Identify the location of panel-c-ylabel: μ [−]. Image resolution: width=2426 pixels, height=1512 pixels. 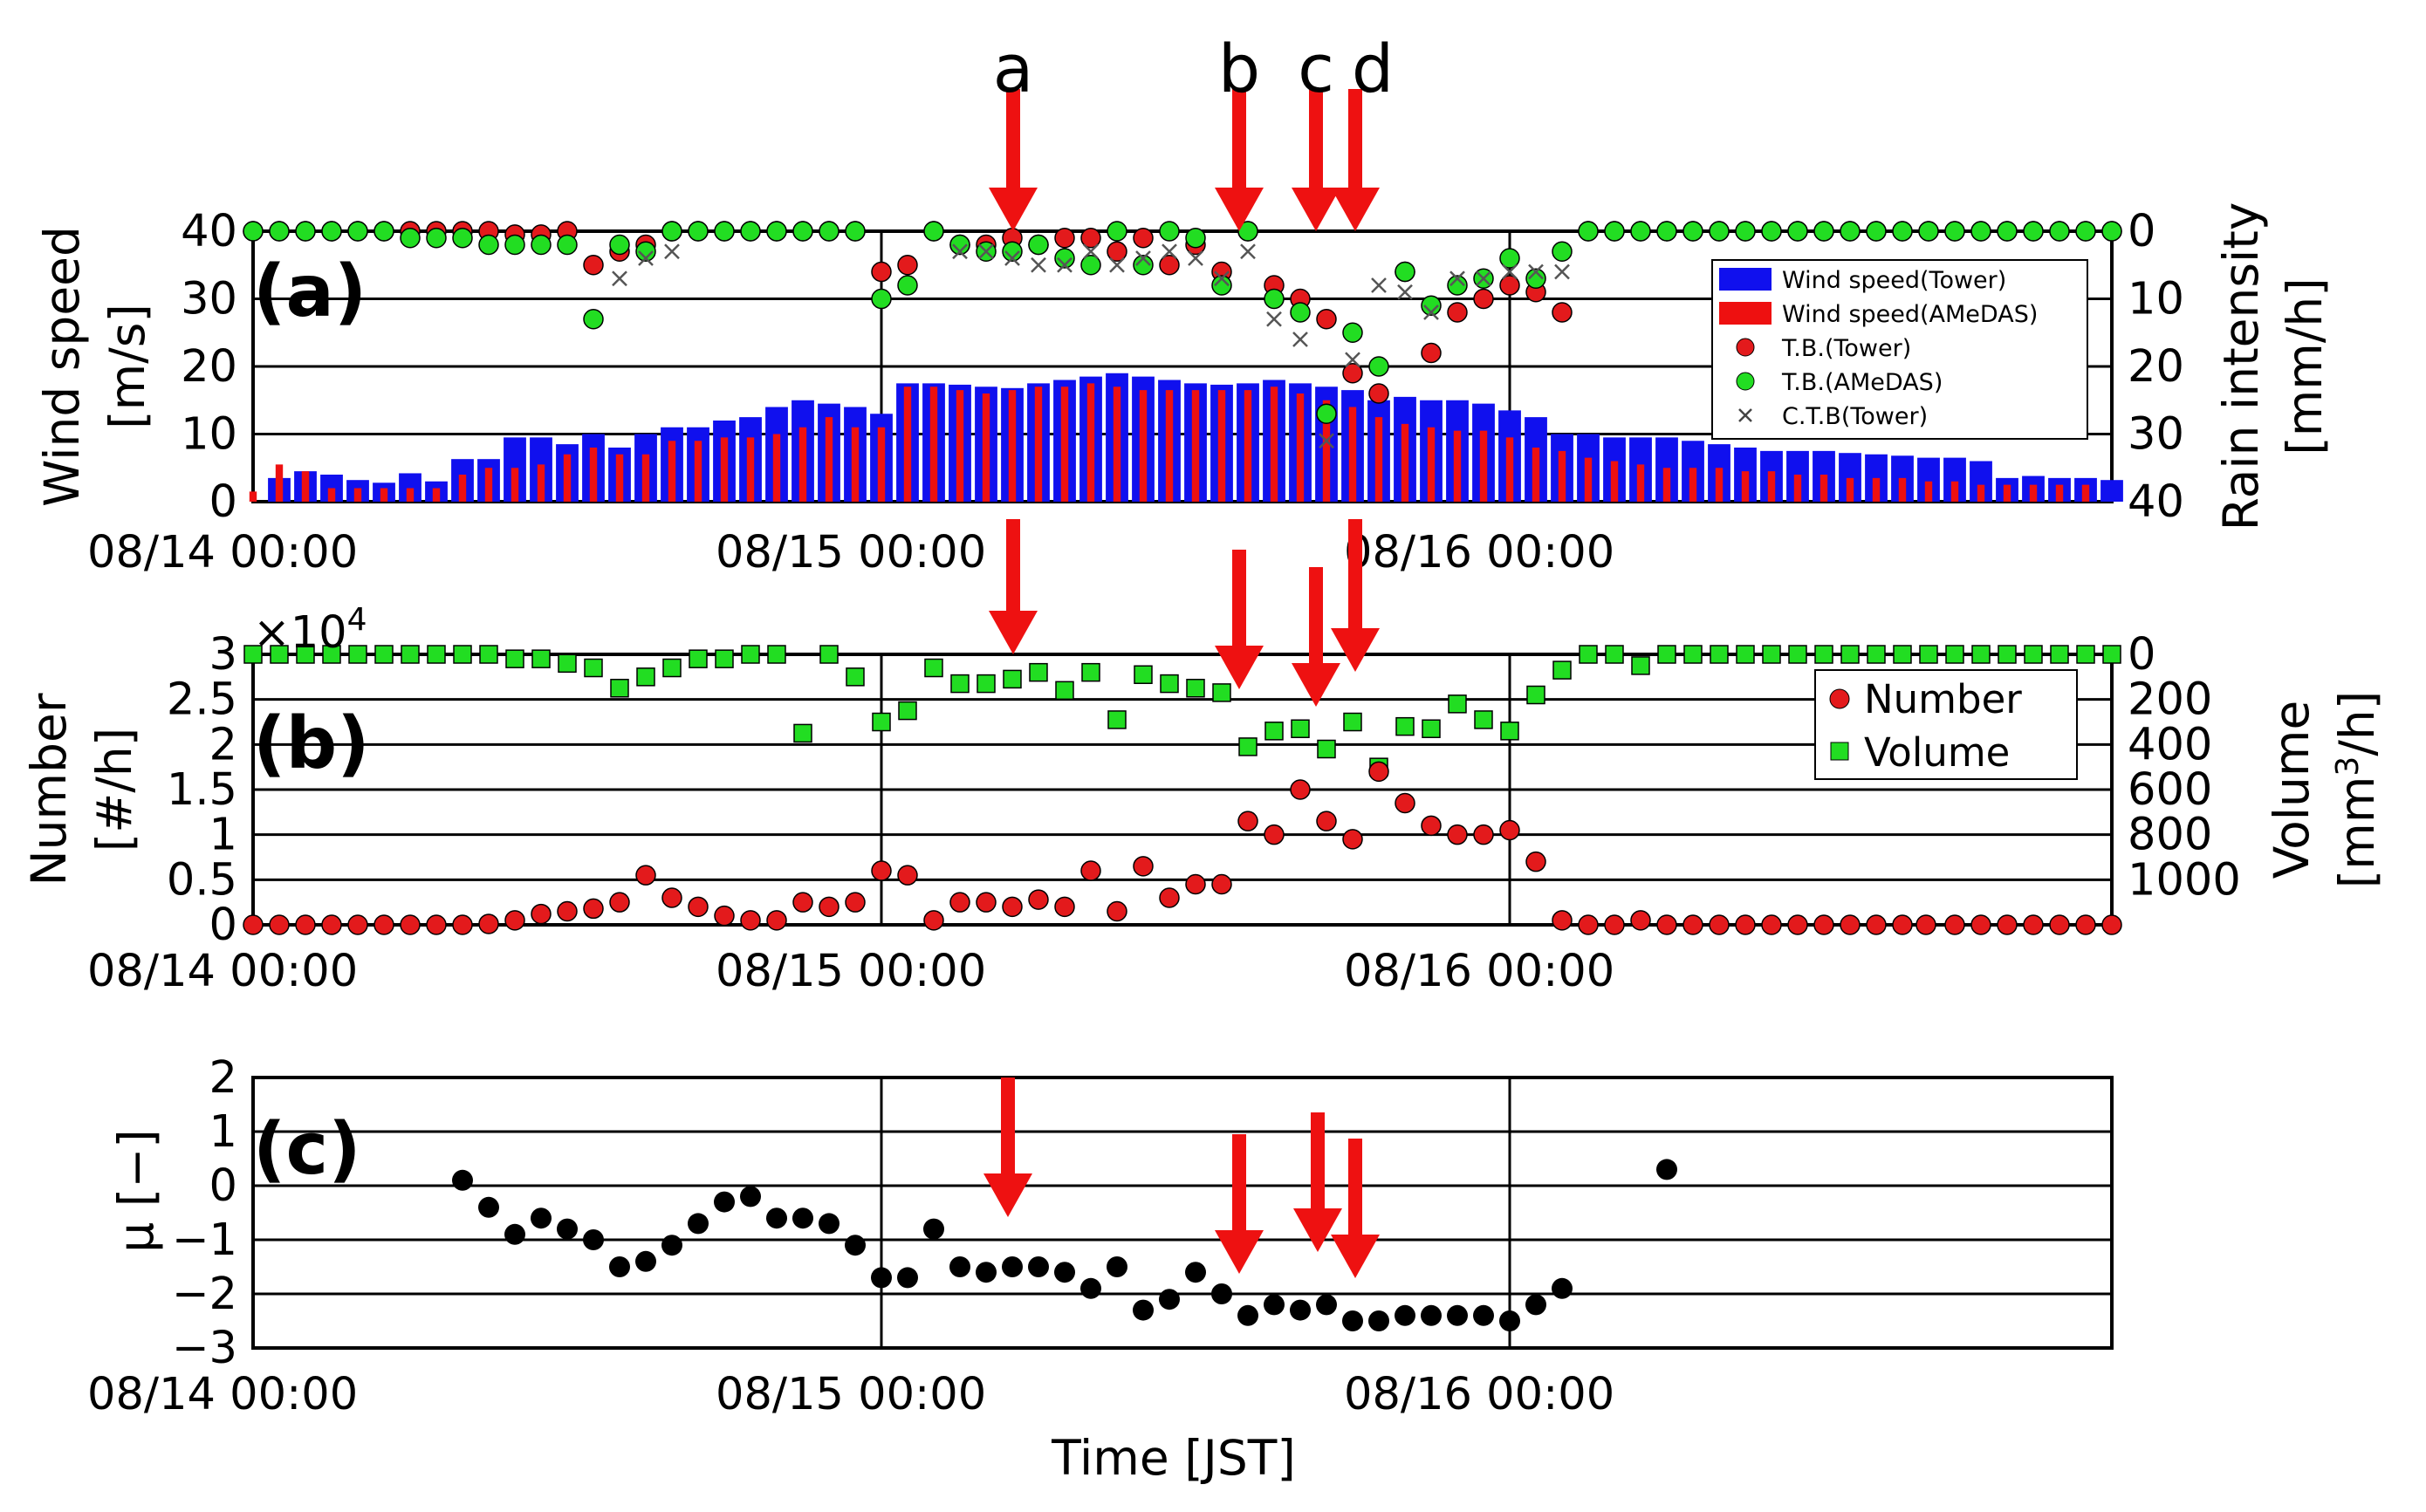
(136, 1191).